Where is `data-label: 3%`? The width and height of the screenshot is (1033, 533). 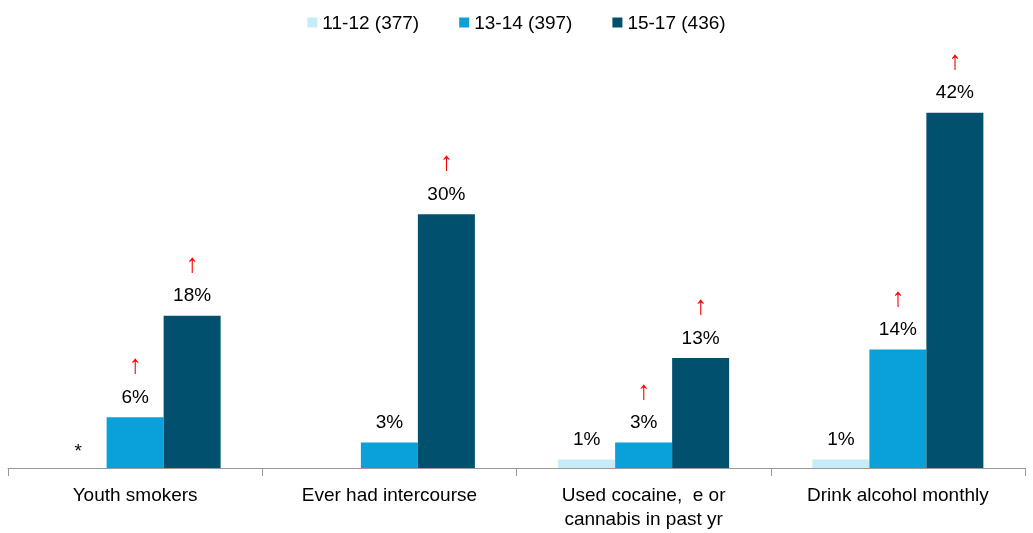 data-label: 3% is located at coordinates (389, 422).